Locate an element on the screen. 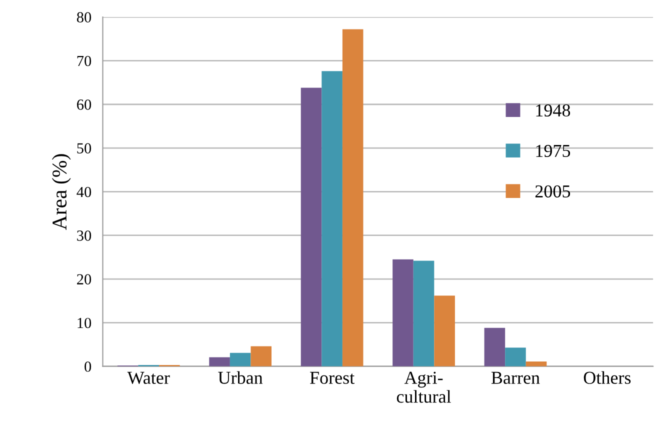 This screenshot has height=426, width=663. y-tick-label: 10 is located at coordinates (85, 323).